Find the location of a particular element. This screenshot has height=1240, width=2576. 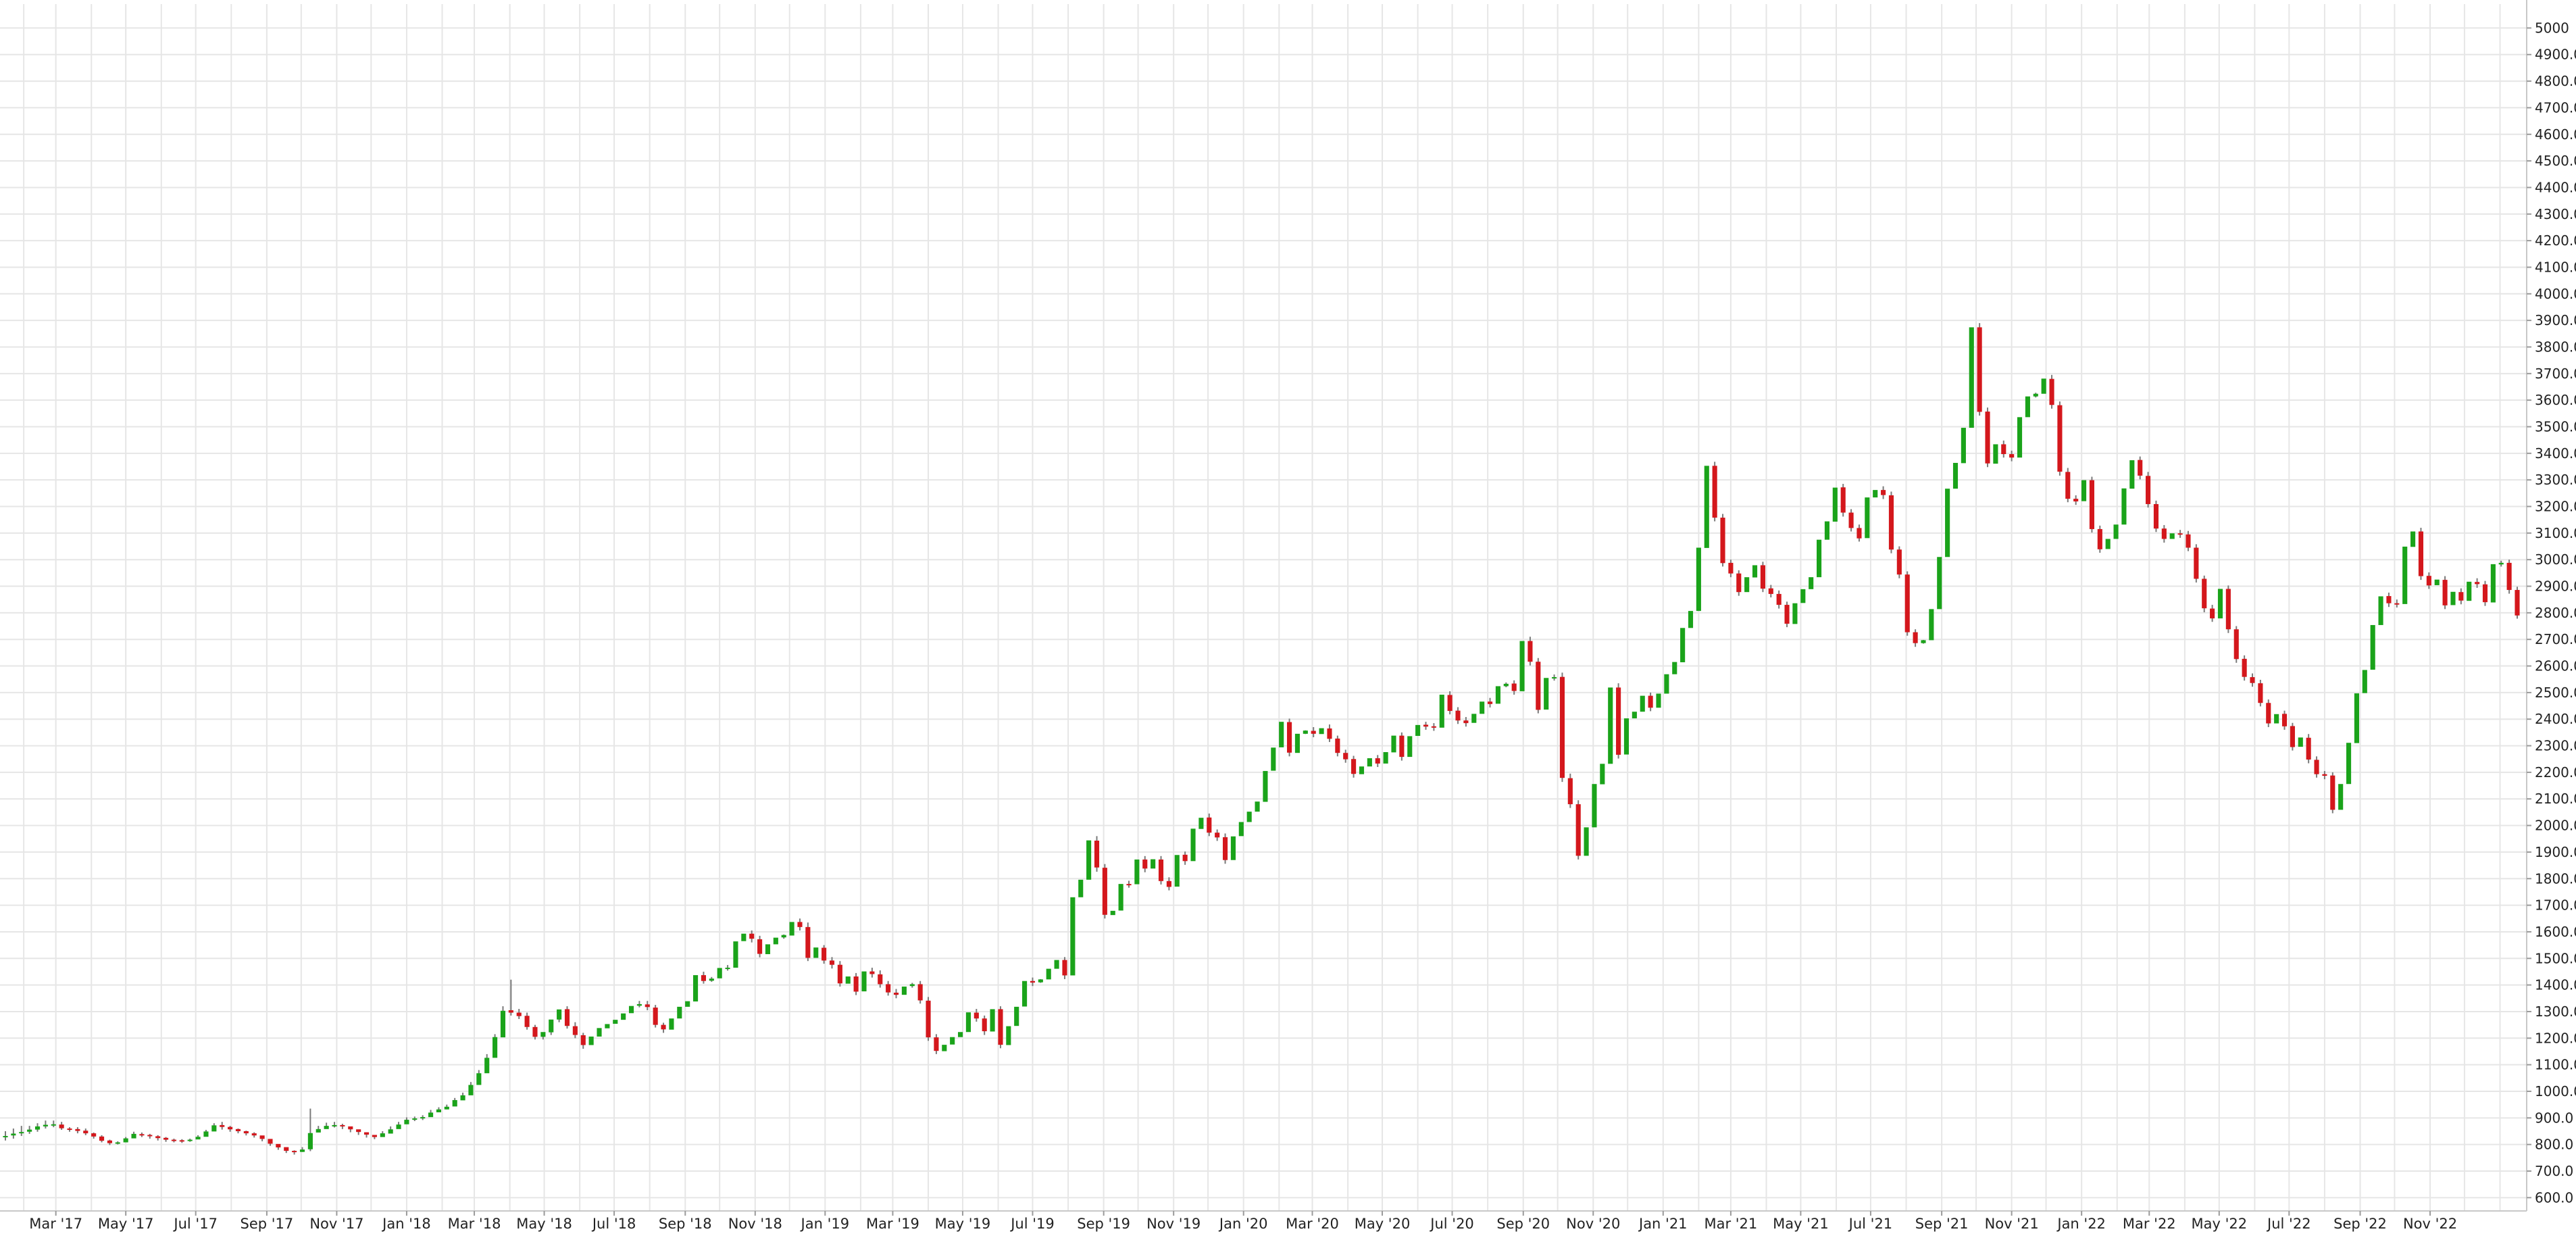

x-tick-label: Nov '20 is located at coordinates (1593, 1224).